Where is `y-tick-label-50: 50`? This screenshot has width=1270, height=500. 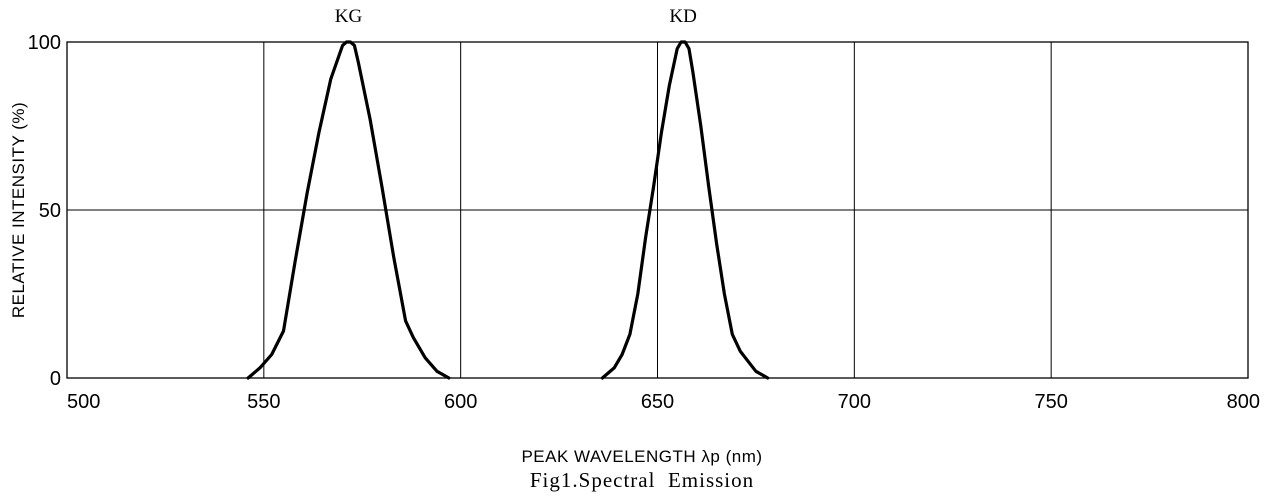 y-tick-label-50: 50 is located at coordinates (50, 211).